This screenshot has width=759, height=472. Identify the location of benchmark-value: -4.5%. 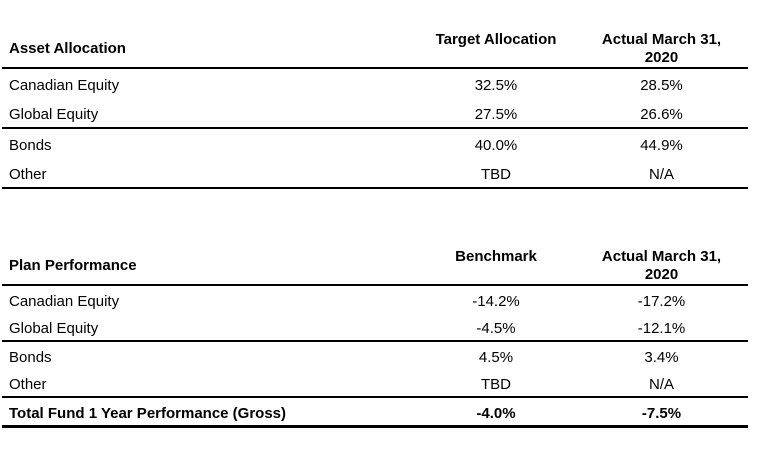
(496, 327).